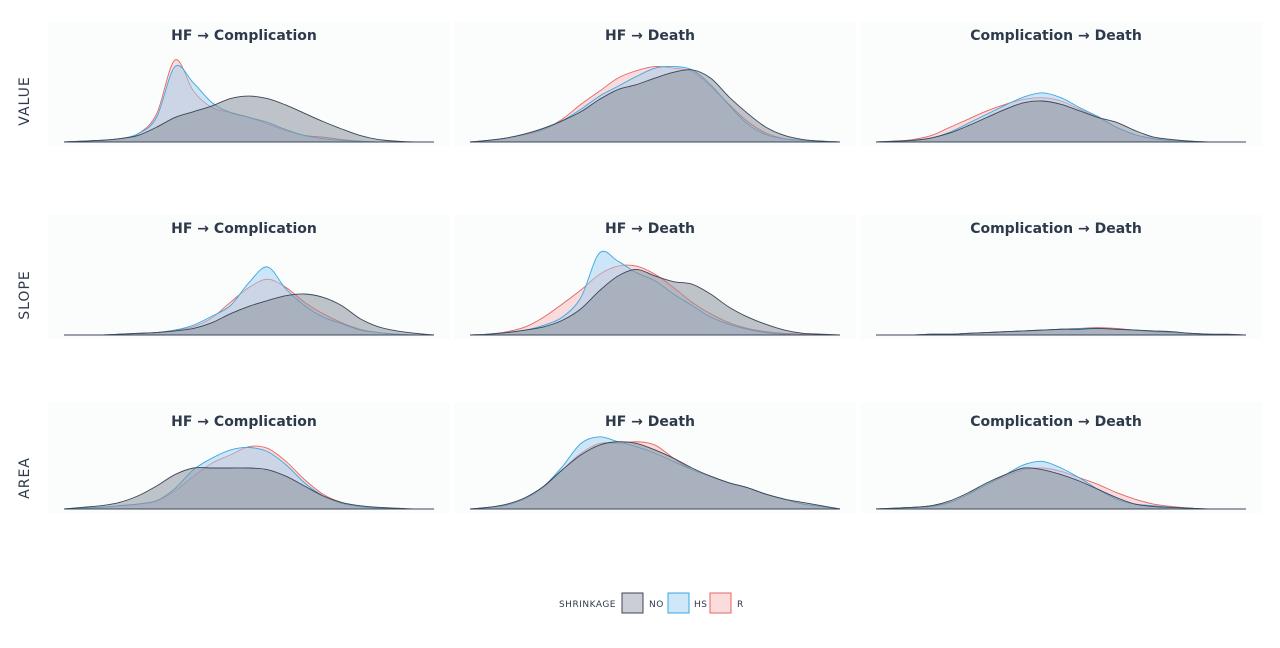  I want to click on panel-area-complication-death: Complication → Death, so click(1061, 457).